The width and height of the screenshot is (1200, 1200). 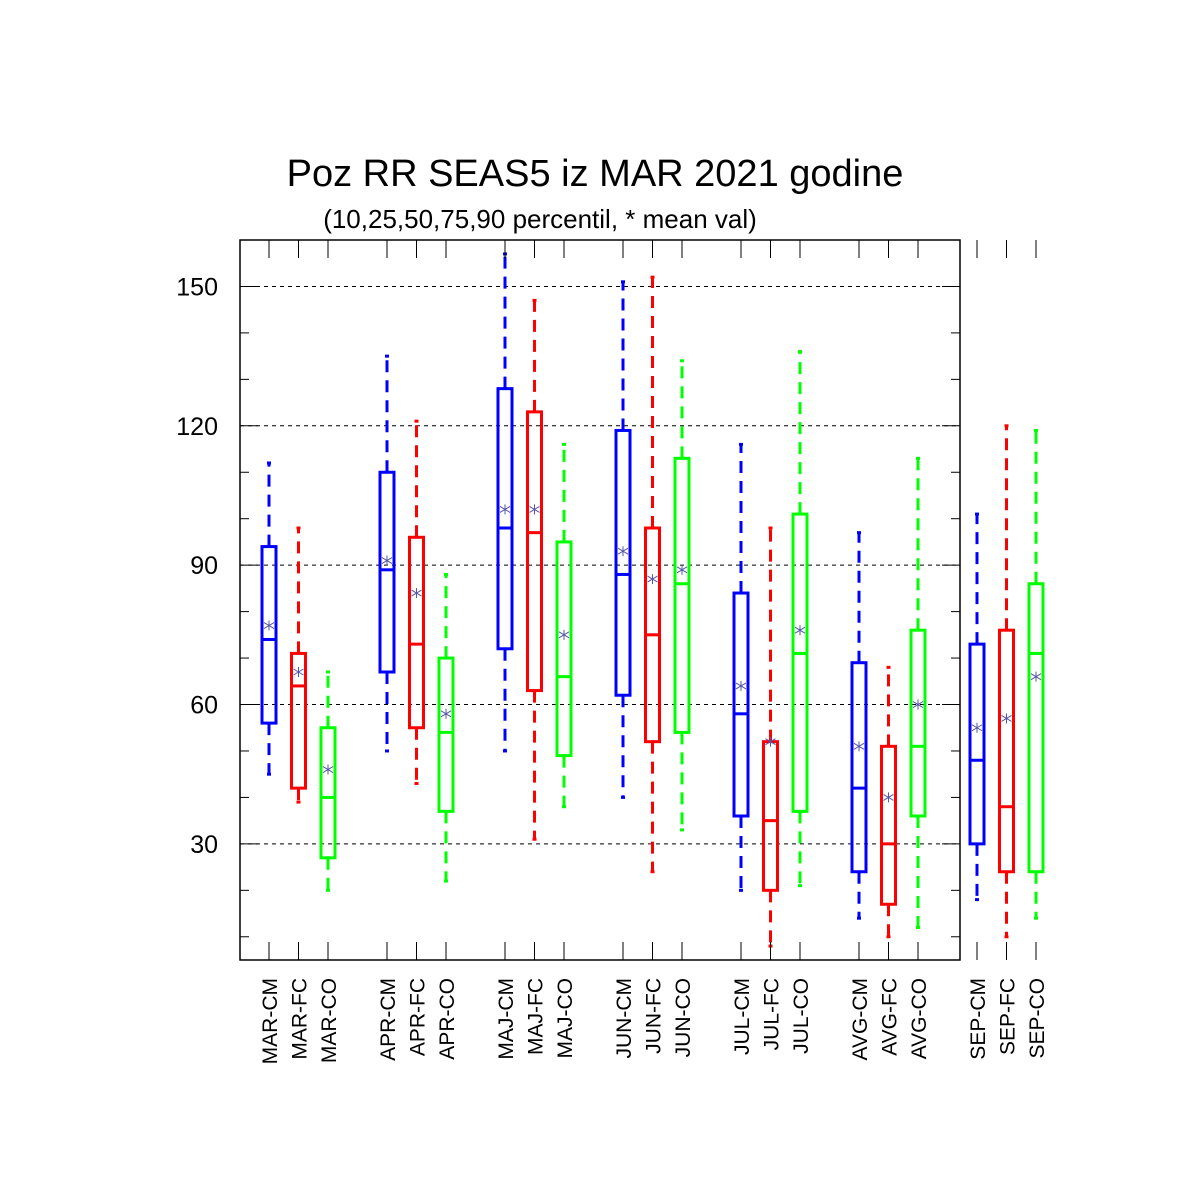 I want to click on x-tick-label: JUL-CO, so click(x=801, y=1016).